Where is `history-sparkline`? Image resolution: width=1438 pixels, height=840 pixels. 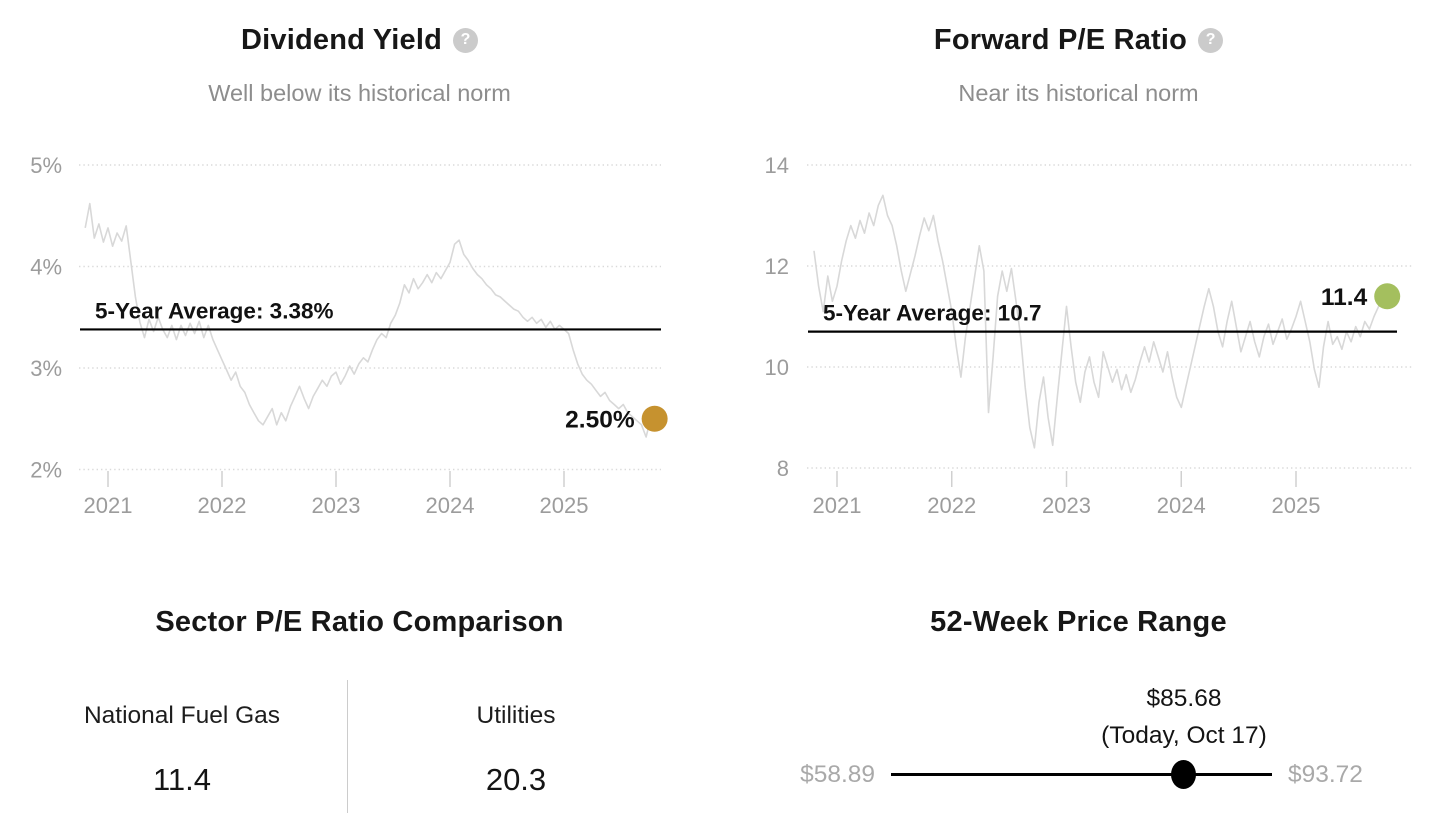
history-sparkline is located at coordinates (1098, 321).